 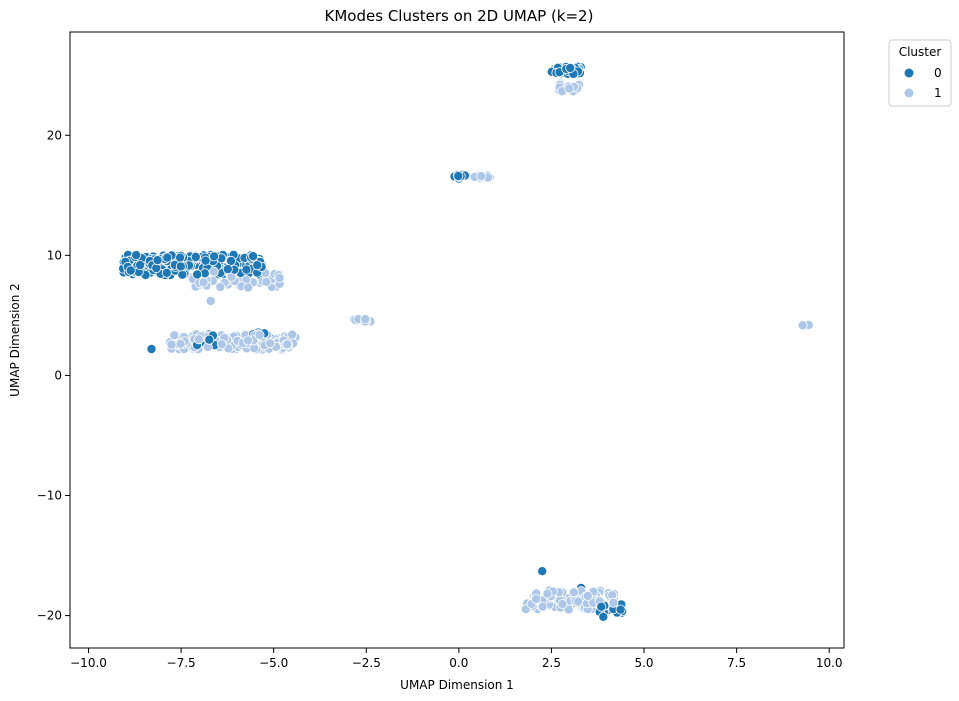 What do you see at coordinates (938, 93) in the screenshot?
I see `legend-label-1: 1` at bounding box center [938, 93].